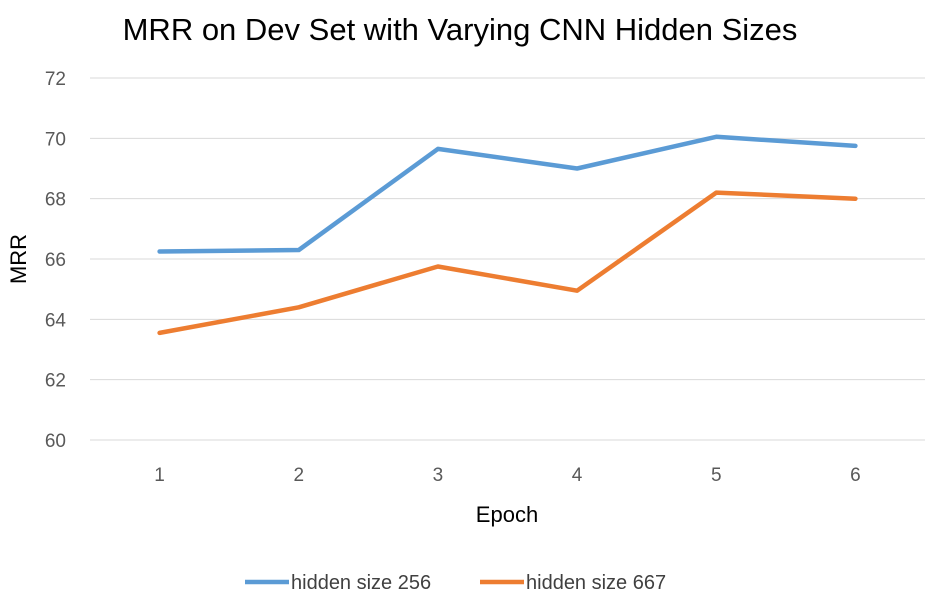 This screenshot has height=609, width=941. I want to click on x-tick-label: 6, so click(855, 475).